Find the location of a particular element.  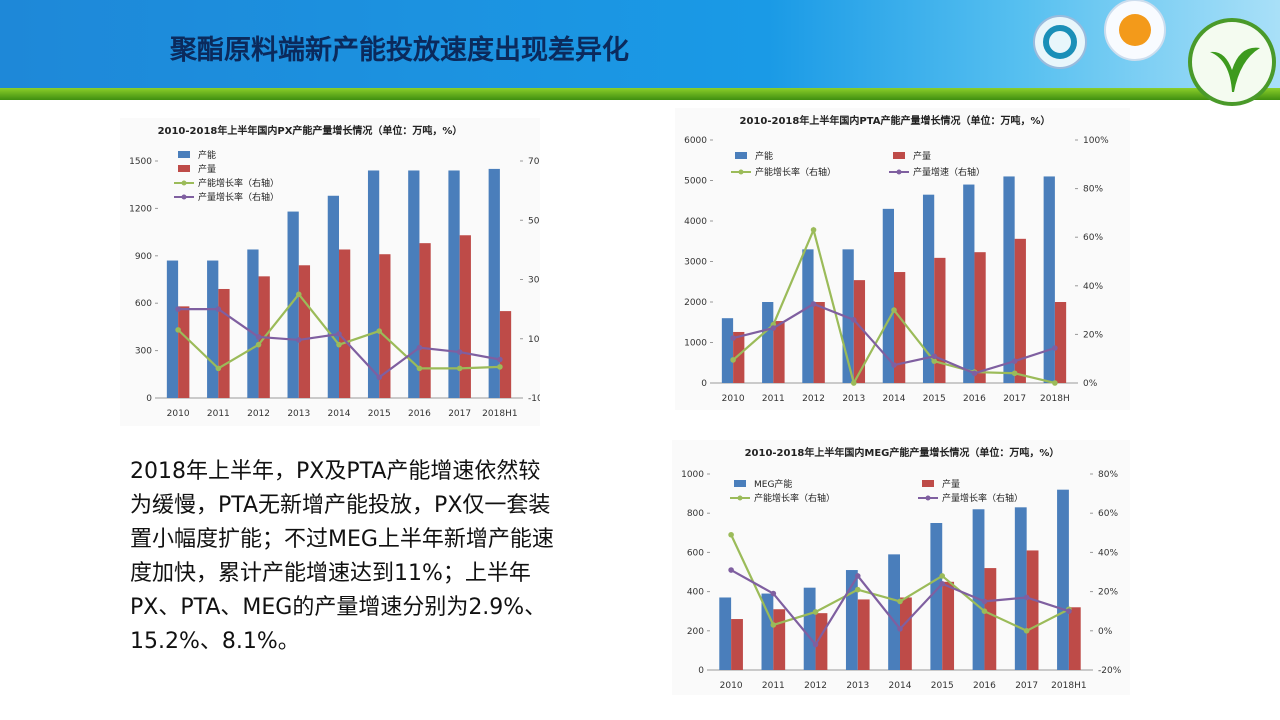

y-tick-label: 3000 is located at coordinates (695, 263).